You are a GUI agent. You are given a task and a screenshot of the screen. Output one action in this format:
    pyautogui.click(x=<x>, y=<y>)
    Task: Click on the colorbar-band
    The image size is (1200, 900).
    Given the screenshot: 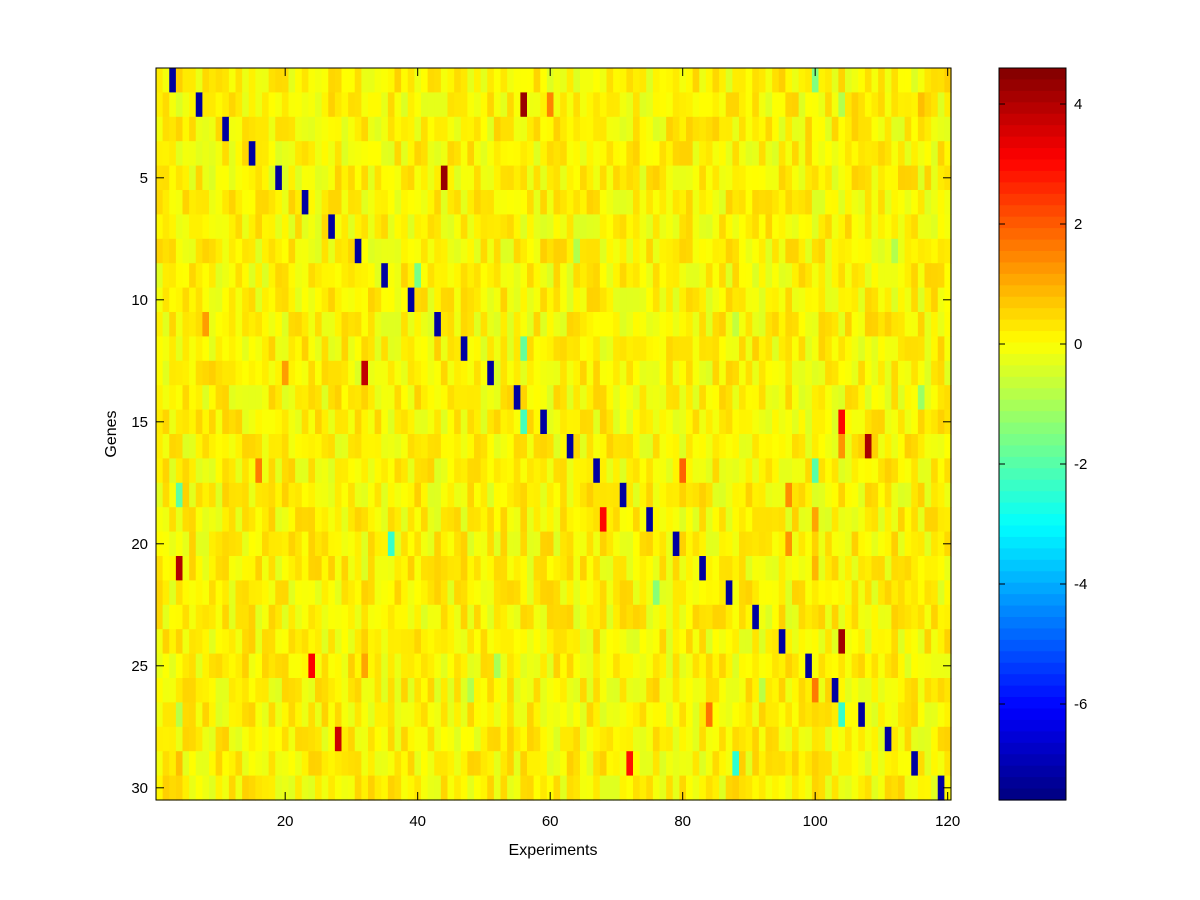 What is the action you would take?
    pyautogui.click(x=1032, y=725)
    